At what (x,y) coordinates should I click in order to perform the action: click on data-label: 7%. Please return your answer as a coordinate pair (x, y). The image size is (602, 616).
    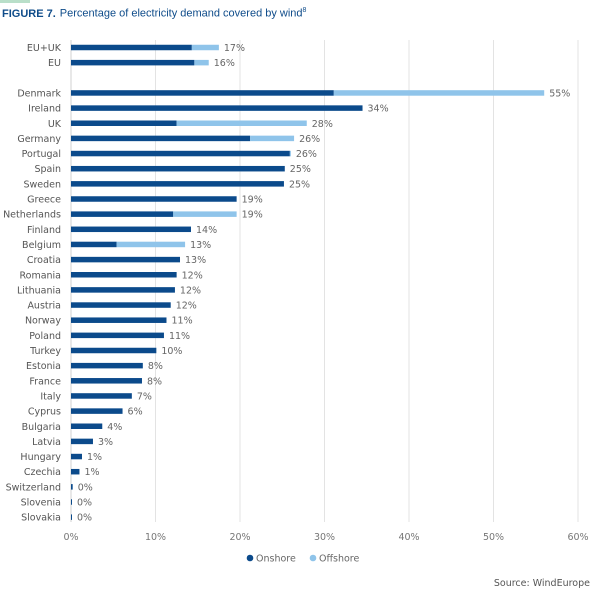
    Looking at the image, I should click on (144, 396).